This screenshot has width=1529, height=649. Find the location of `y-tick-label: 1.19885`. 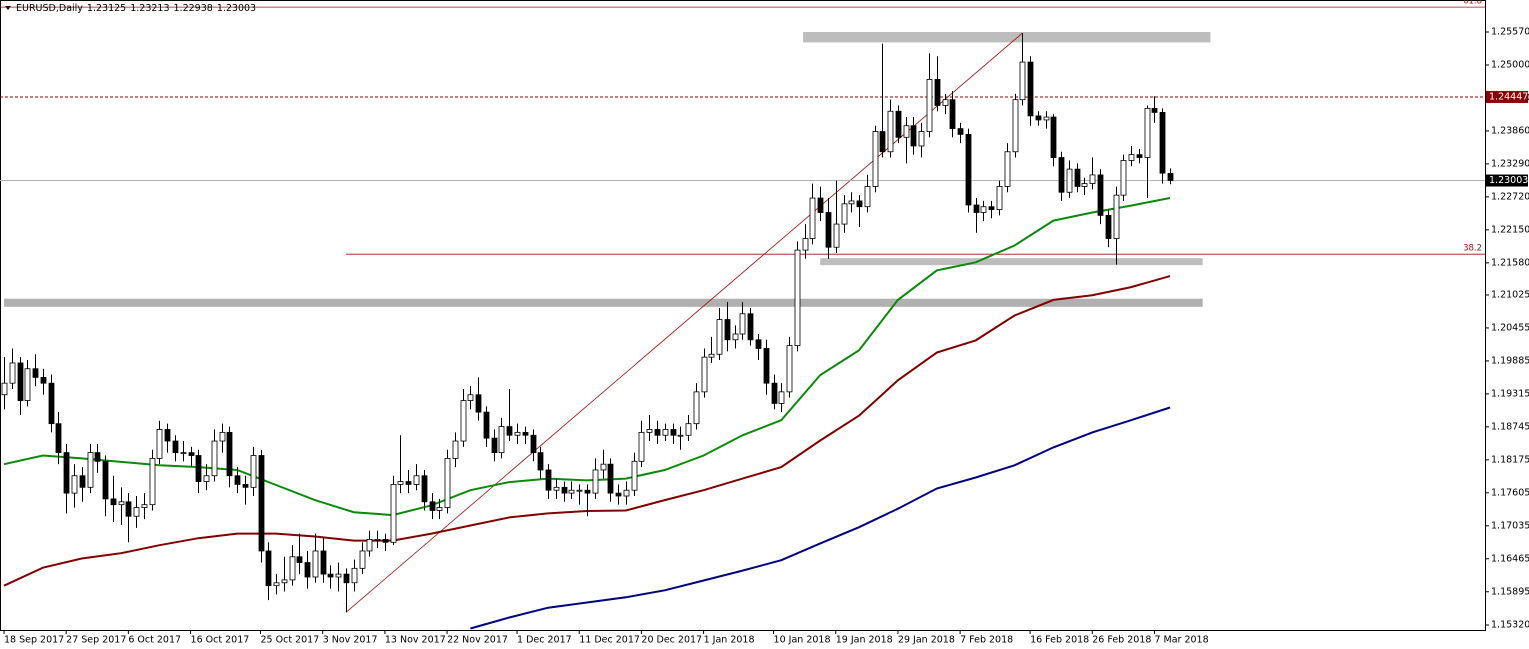

y-tick-label: 1.19885 is located at coordinates (1510, 360).